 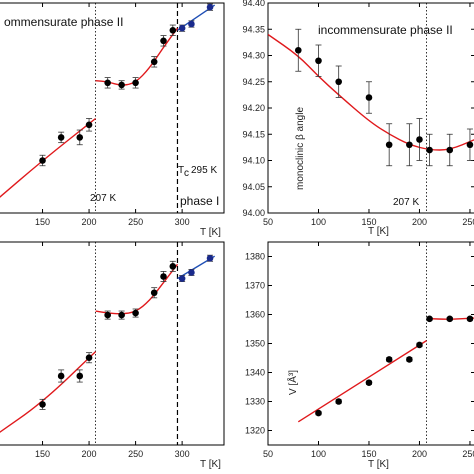 I want to click on bottom-left-xlabel: T [K], so click(x=210, y=464).